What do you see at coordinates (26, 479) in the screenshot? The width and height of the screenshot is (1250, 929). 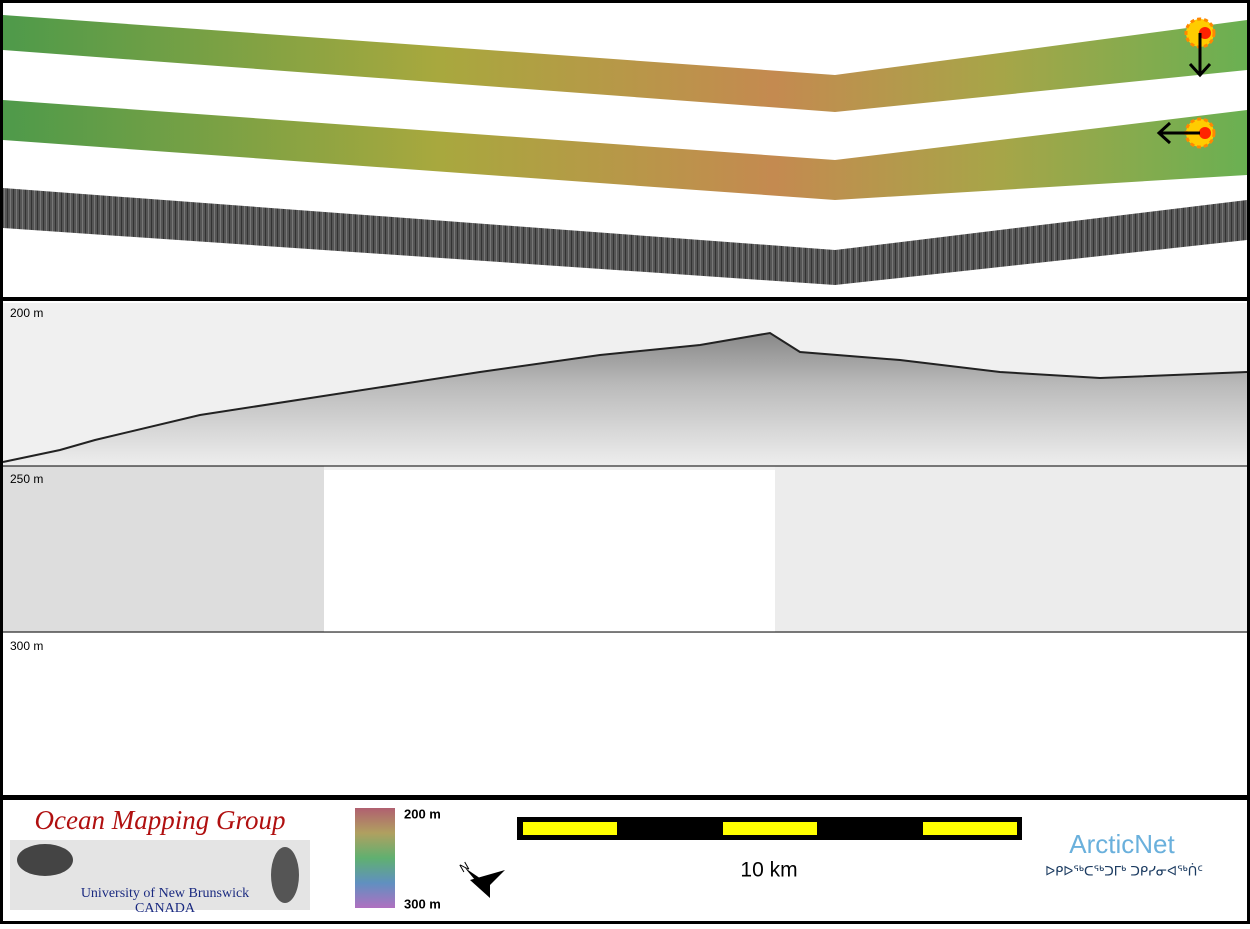 I see `depth-label: 250 m` at bounding box center [26, 479].